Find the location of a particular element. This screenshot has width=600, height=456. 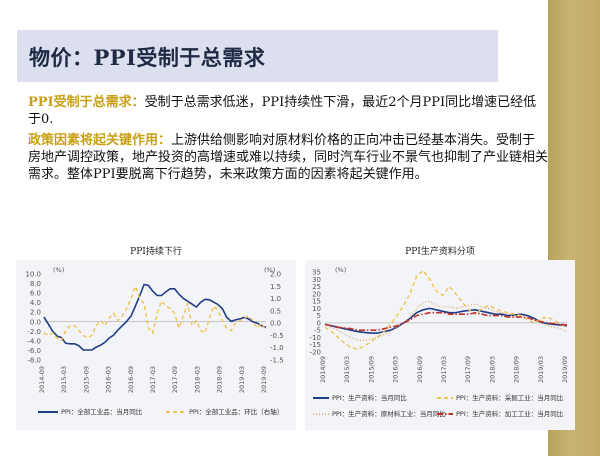

legend-label-mining: PPI：生产资料：采掘工业：当月同比 is located at coordinates (510, 397).